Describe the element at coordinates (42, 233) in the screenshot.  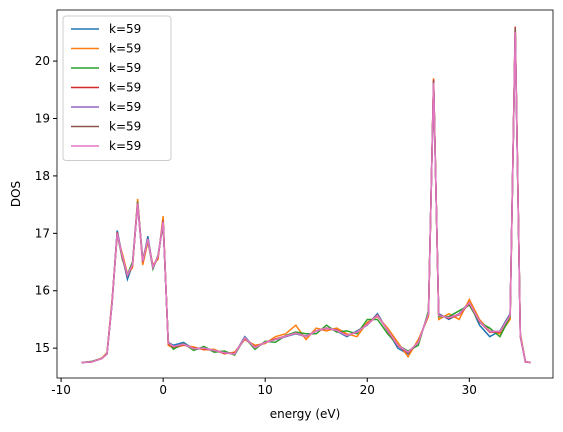
I see `y-tick-label: 17` at that location.